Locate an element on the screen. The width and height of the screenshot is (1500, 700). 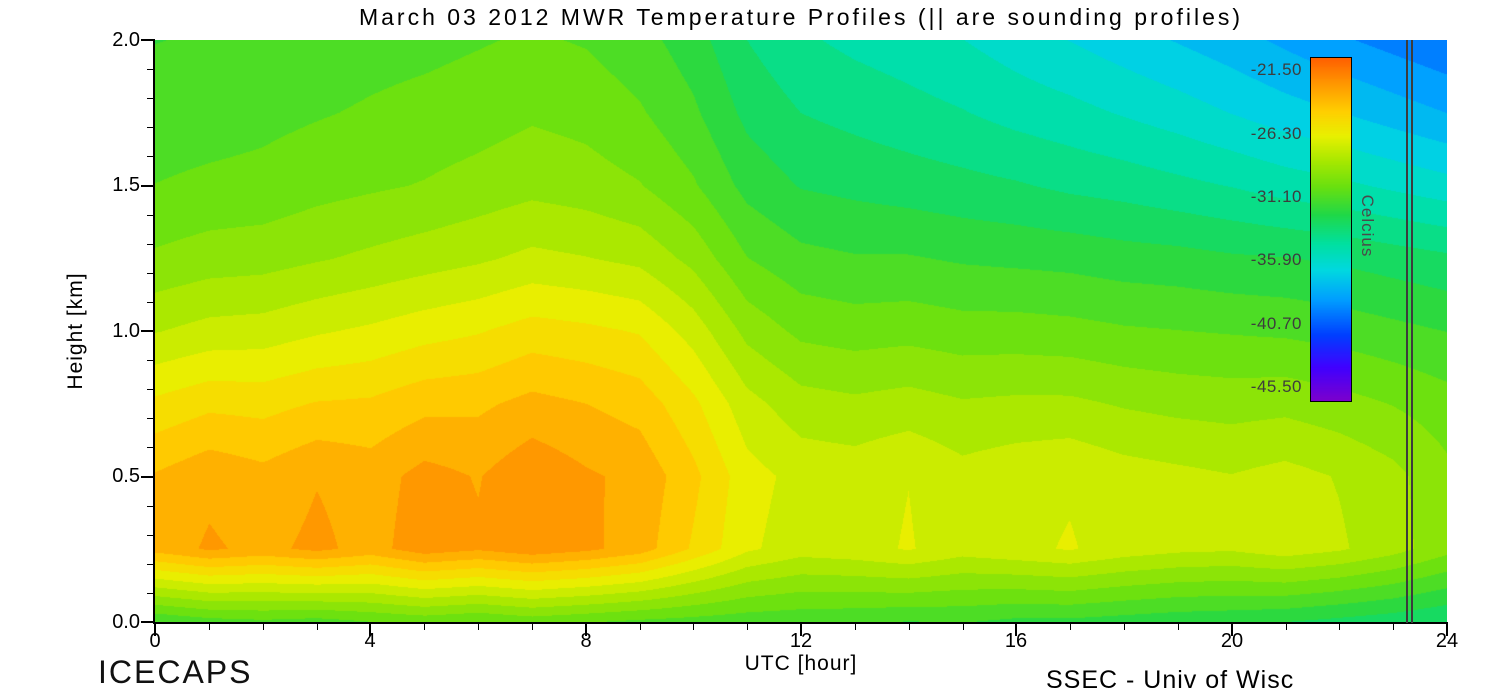
colorbar-gradient-canvas is located at coordinates (1331, 229).